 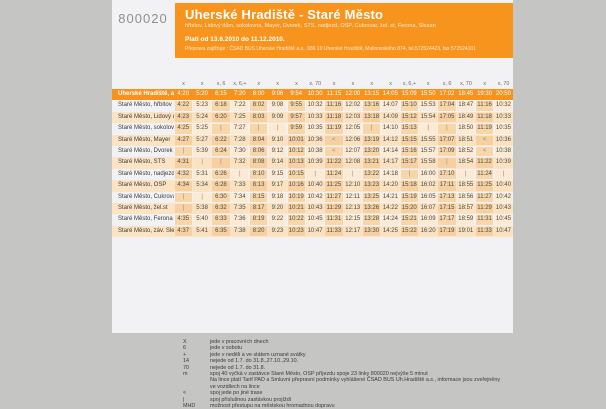 I want to click on time-cell: 19:01, so click(x=466, y=231).